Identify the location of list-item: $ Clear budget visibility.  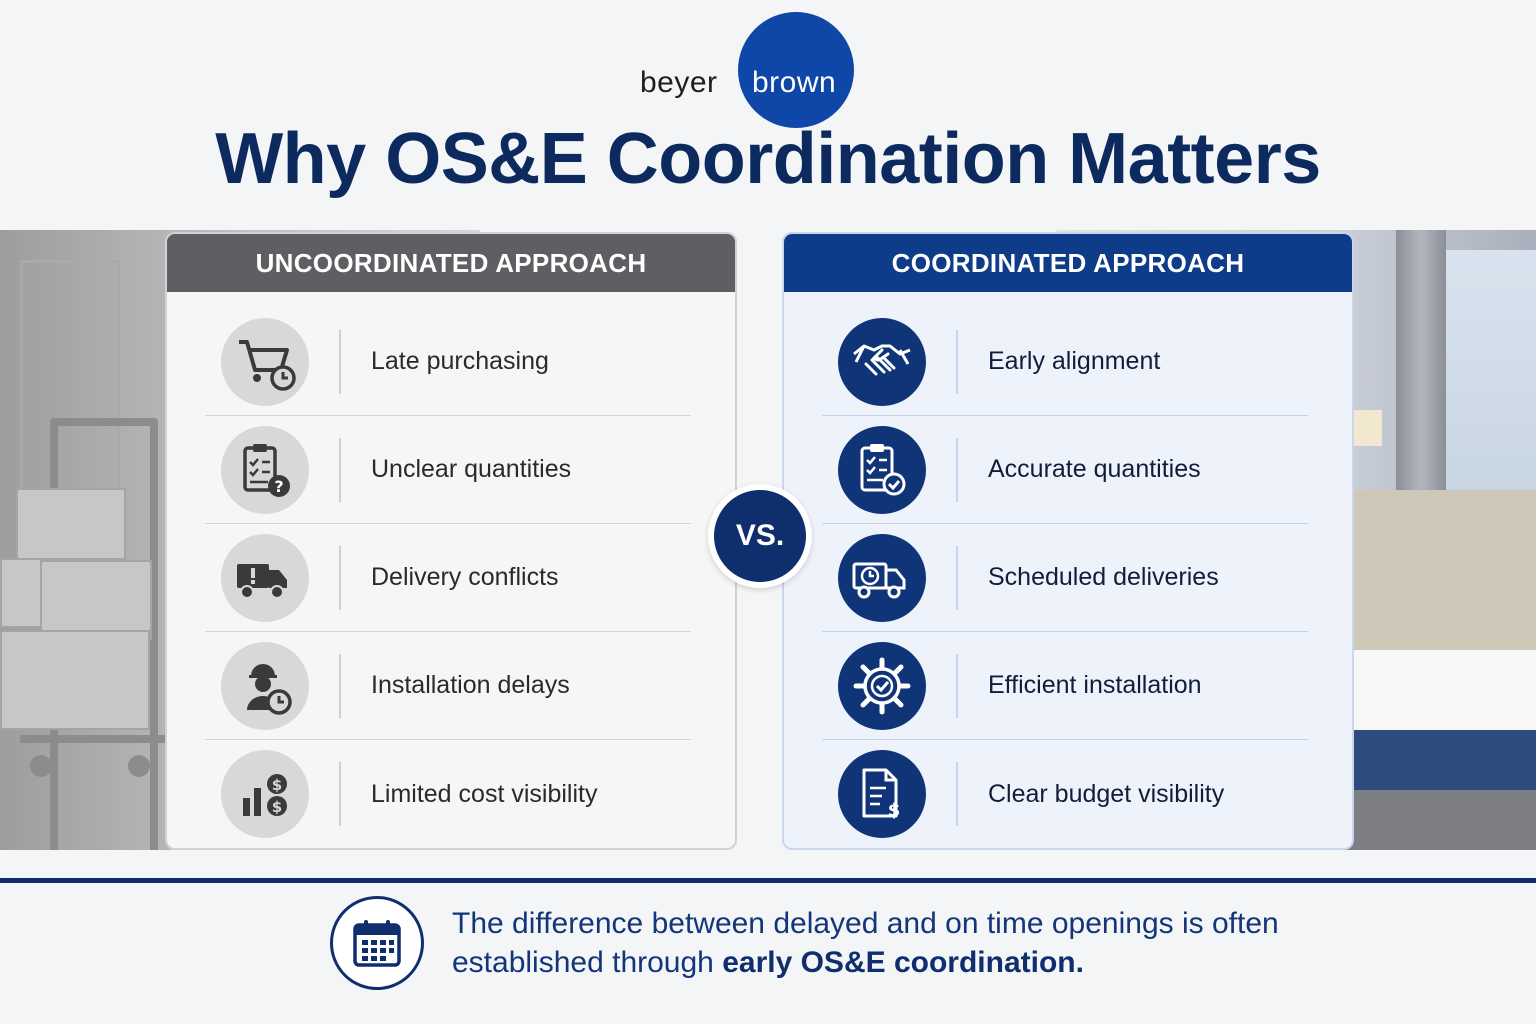
(1065, 794).